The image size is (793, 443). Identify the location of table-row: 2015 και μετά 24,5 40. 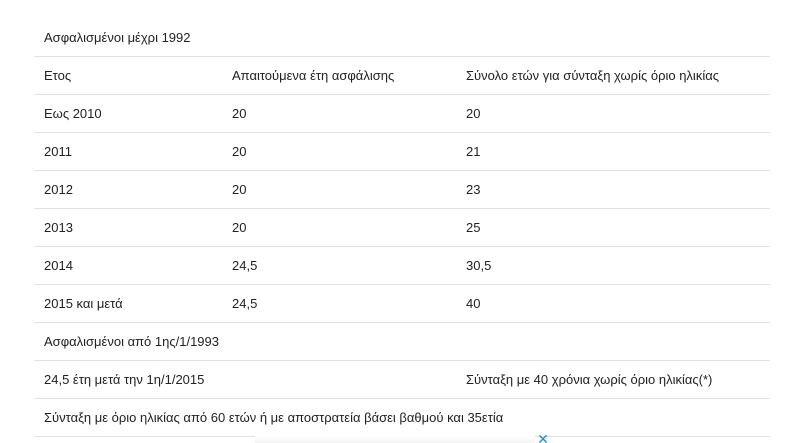
(402, 303).